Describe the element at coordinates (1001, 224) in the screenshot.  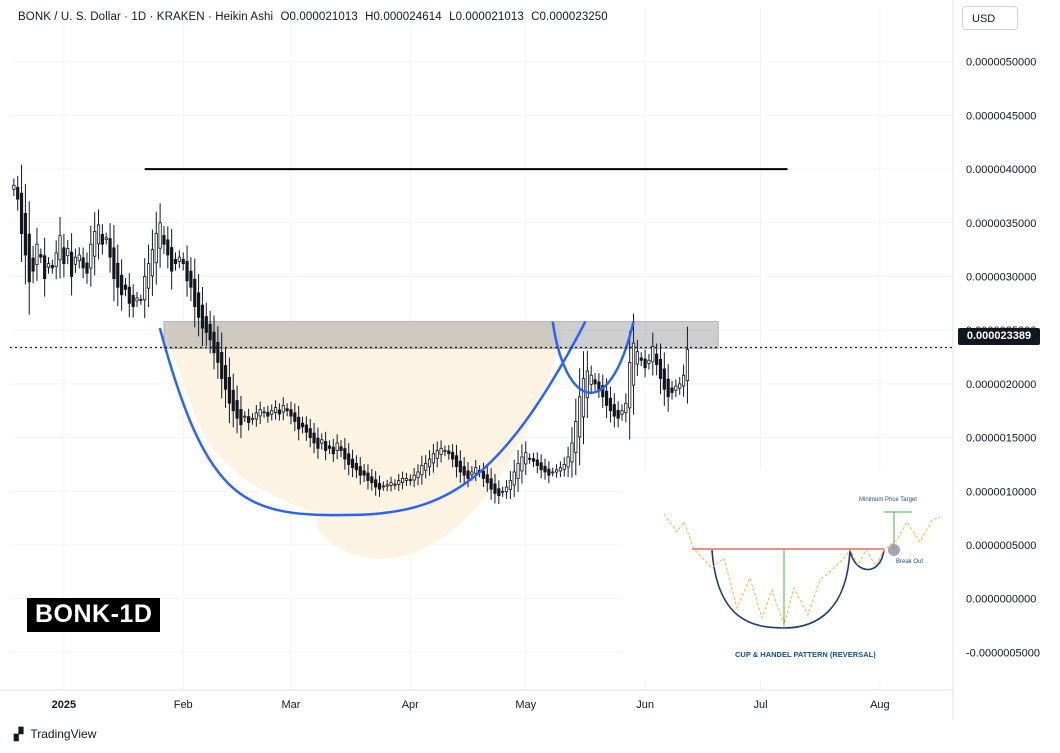
I see `y-tick-label: 0.0000035000` at that location.